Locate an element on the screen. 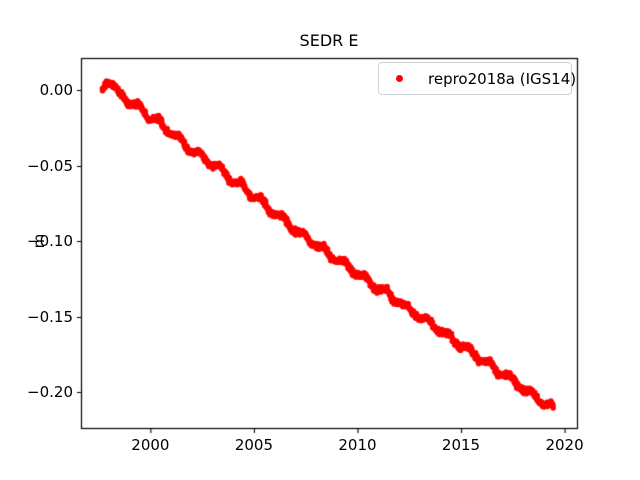  y-tick-label: −0.20 is located at coordinates (50, 392).